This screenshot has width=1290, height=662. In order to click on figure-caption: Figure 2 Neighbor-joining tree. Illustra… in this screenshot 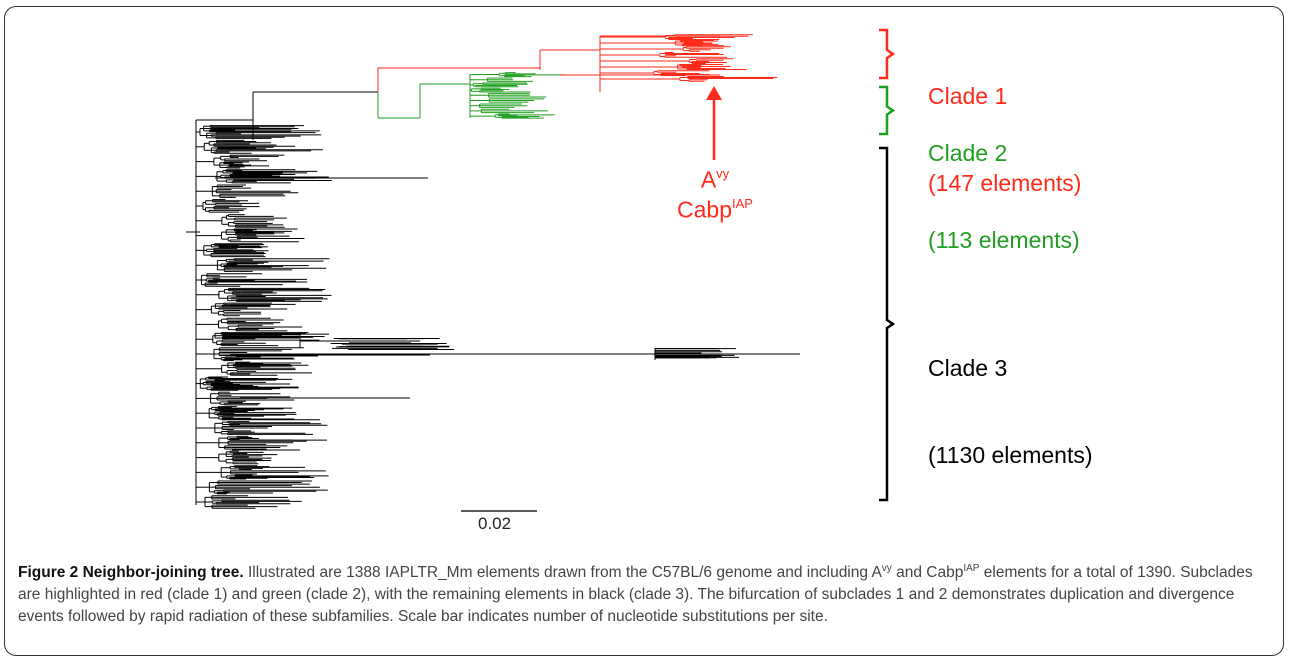, I will do `click(635, 594)`.